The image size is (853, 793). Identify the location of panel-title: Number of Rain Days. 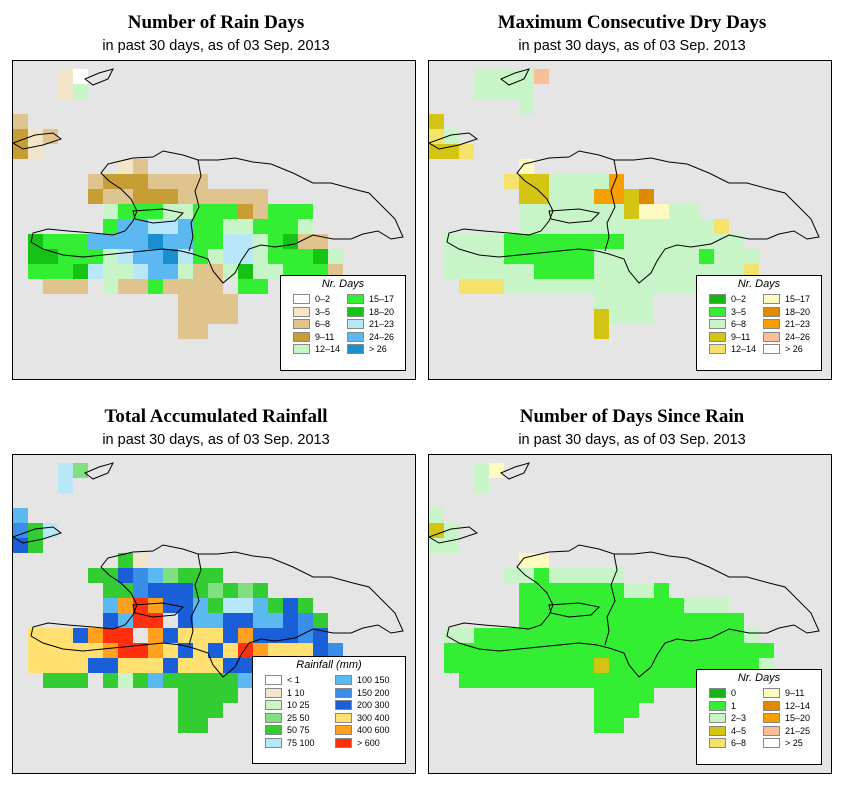
(216, 22).